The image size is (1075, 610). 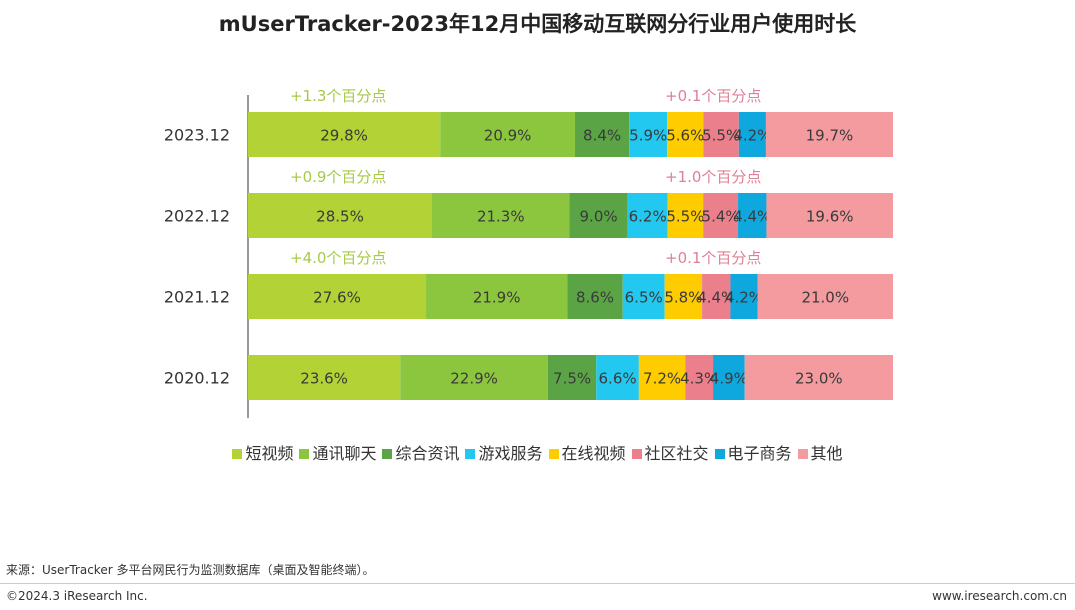 I want to click on data-label: 27.6%, so click(x=337, y=298).